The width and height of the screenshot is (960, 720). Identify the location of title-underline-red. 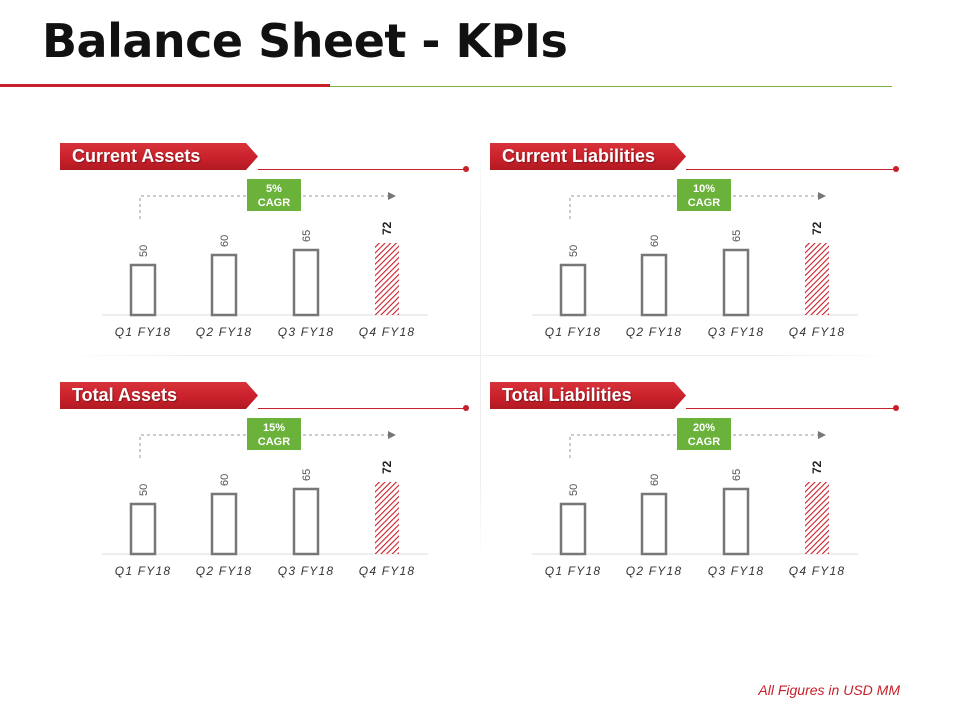
(165, 85).